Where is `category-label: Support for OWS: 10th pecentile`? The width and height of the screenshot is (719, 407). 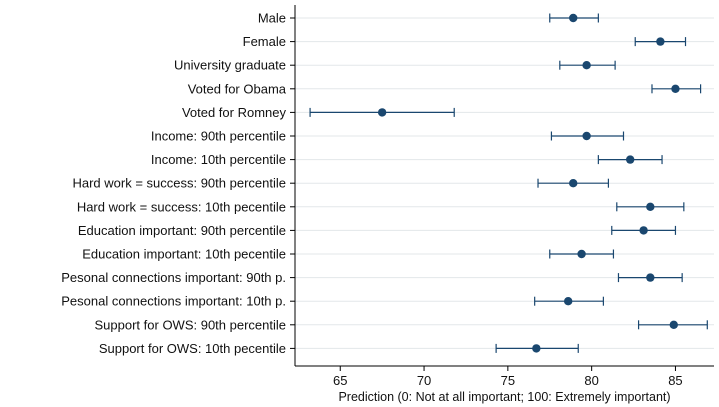 category-label: Support for OWS: 10th pecentile is located at coordinates (192, 348).